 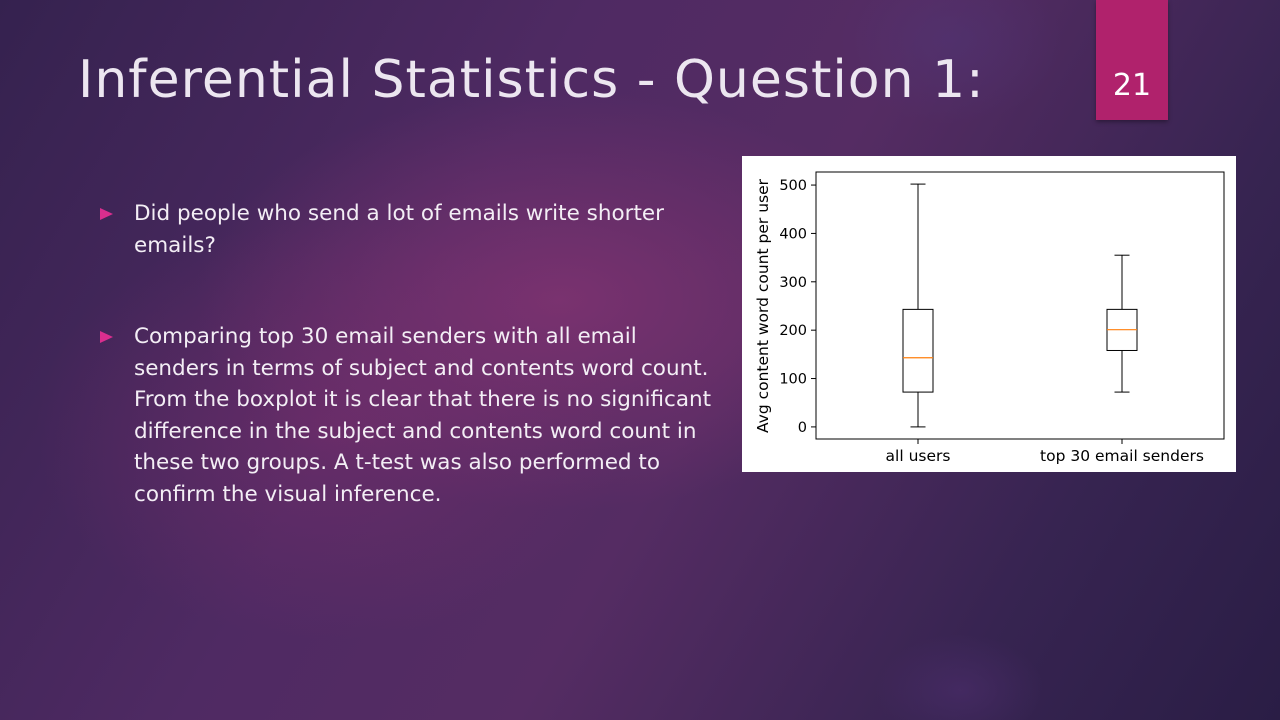 I want to click on y-tick-label: 0, so click(x=802, y=428).